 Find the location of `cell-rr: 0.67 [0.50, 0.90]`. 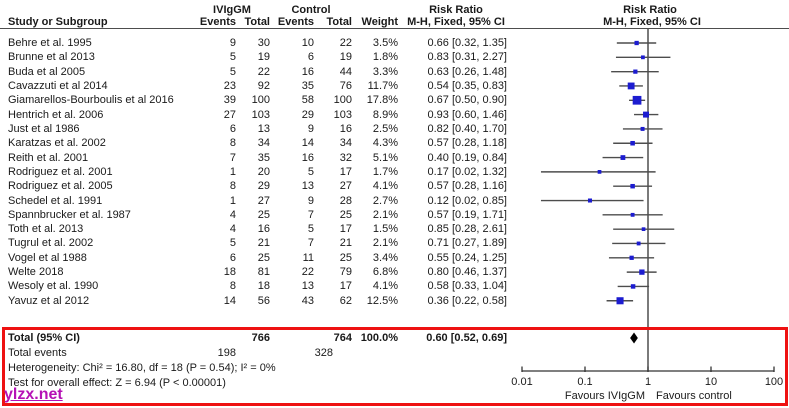

cell-rr: 0.67 [0.50, 0.90] is located at coordinates (467, 100).